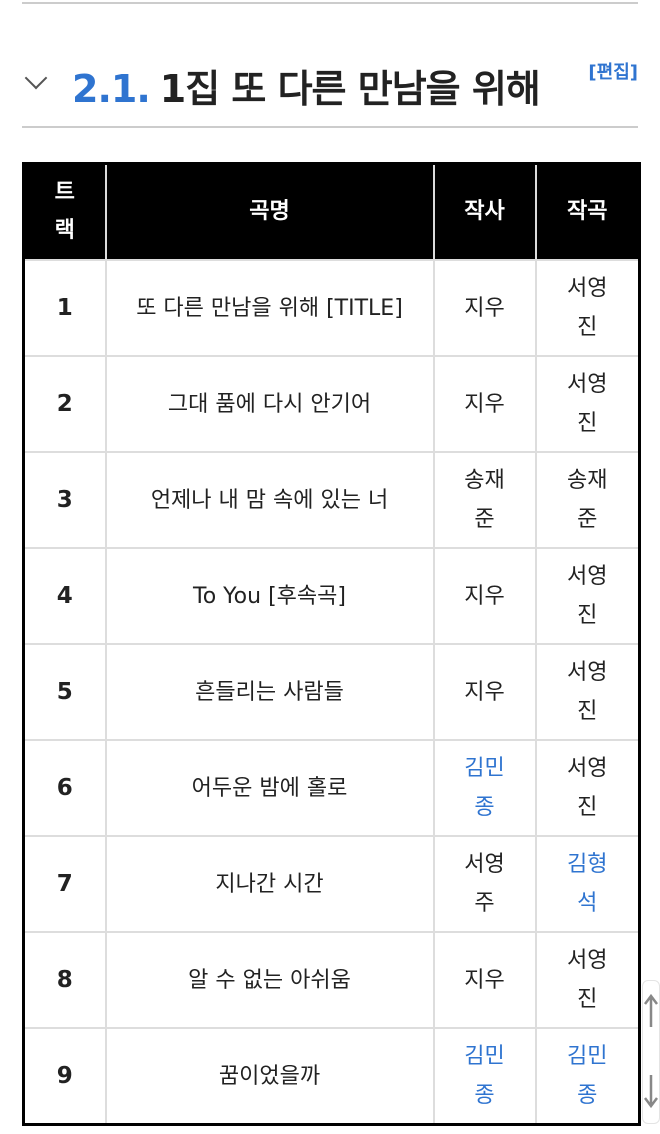 The width and height of the screenshot is (660, 1134). Describe the element at coordinates (64, 500) in the screenshot. I see `track-number: 3` at that location.